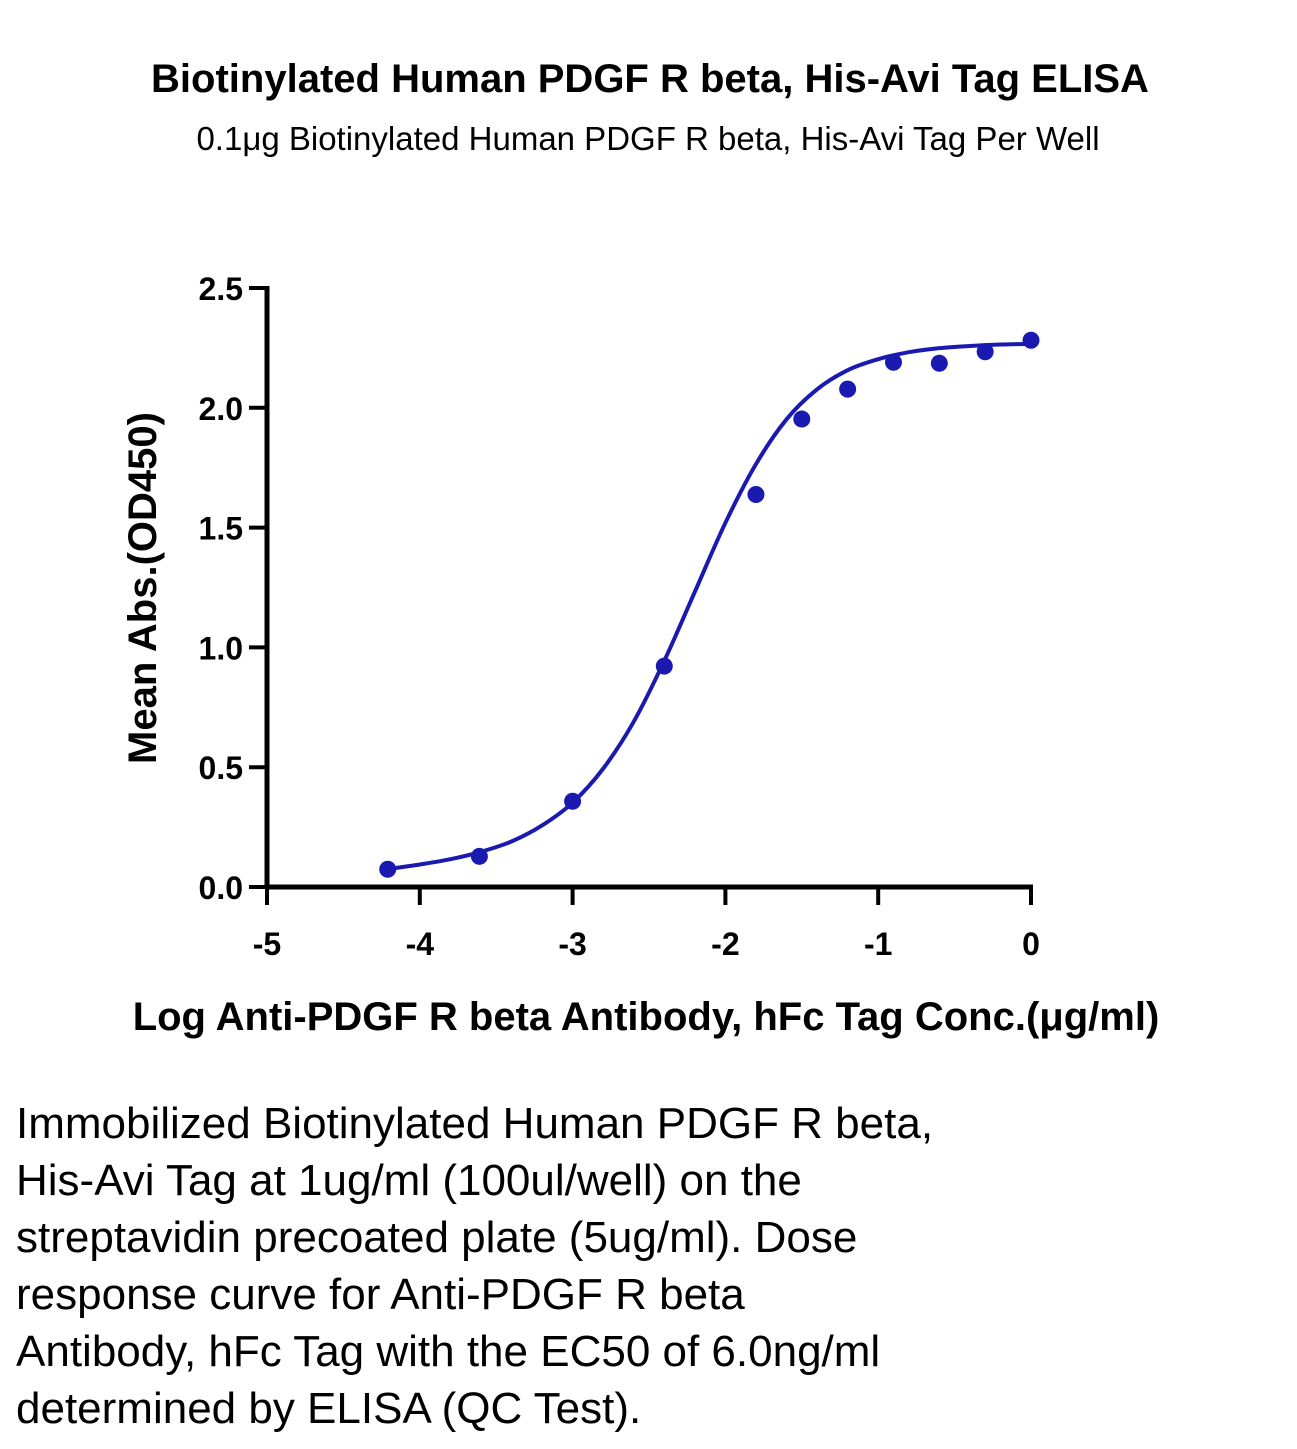 The image size is (1297, 1449). I want to click on x-tick-label: -4, so click(420, 944).